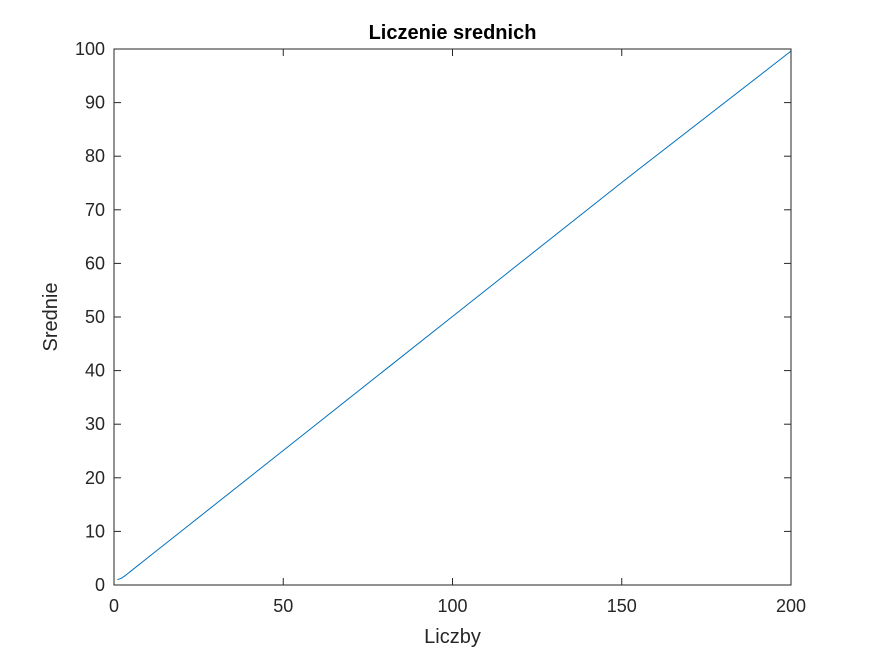  I want to click on x-tick-label: 200, so click(791, 606).